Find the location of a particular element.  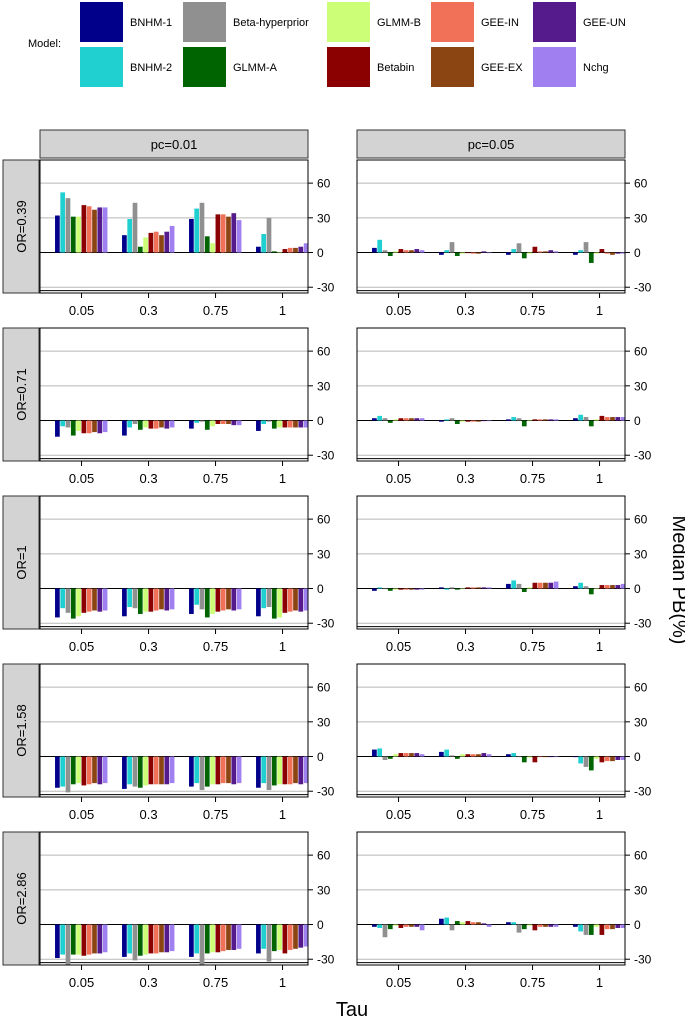

panel-or-1-58-pc-0-05: 0.05 0.3 0.75 1 -30 0 30 60 is located at coordinates (504, 742).